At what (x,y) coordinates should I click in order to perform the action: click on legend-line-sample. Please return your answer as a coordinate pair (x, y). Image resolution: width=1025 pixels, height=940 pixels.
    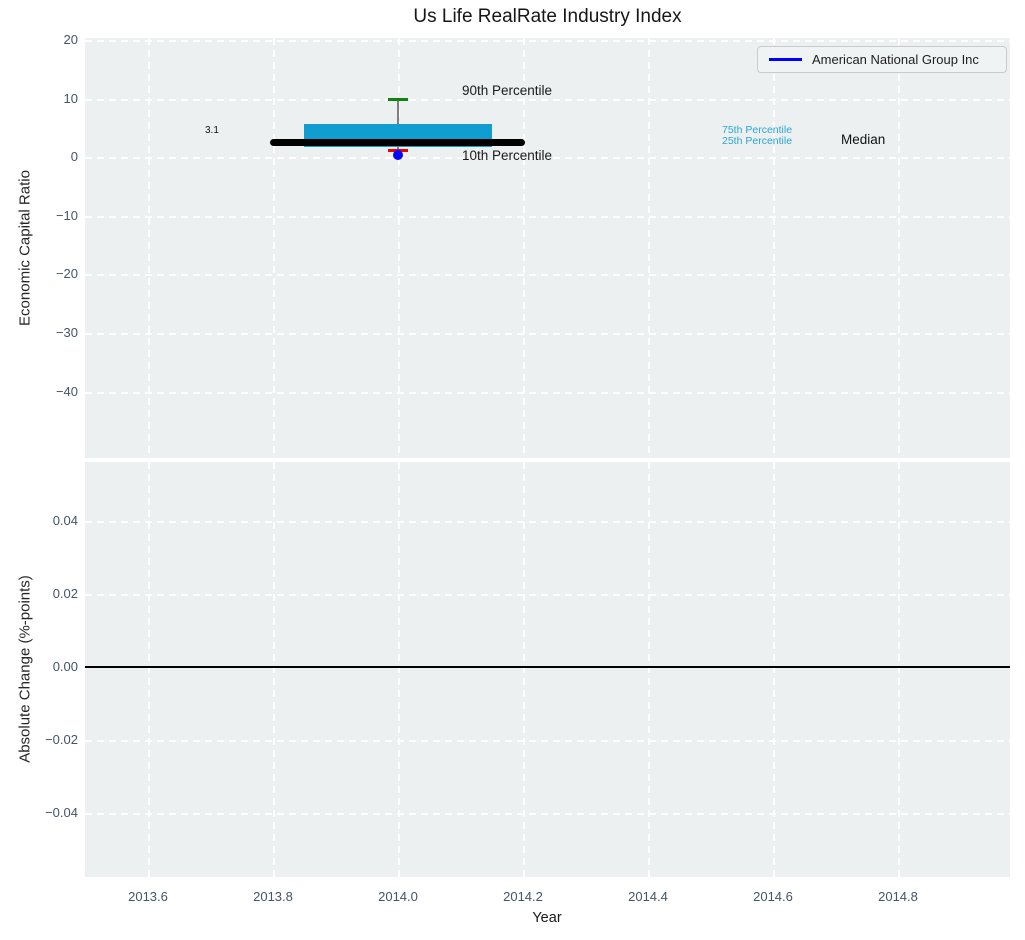
    Looking at the image, I should click on (785, 59).